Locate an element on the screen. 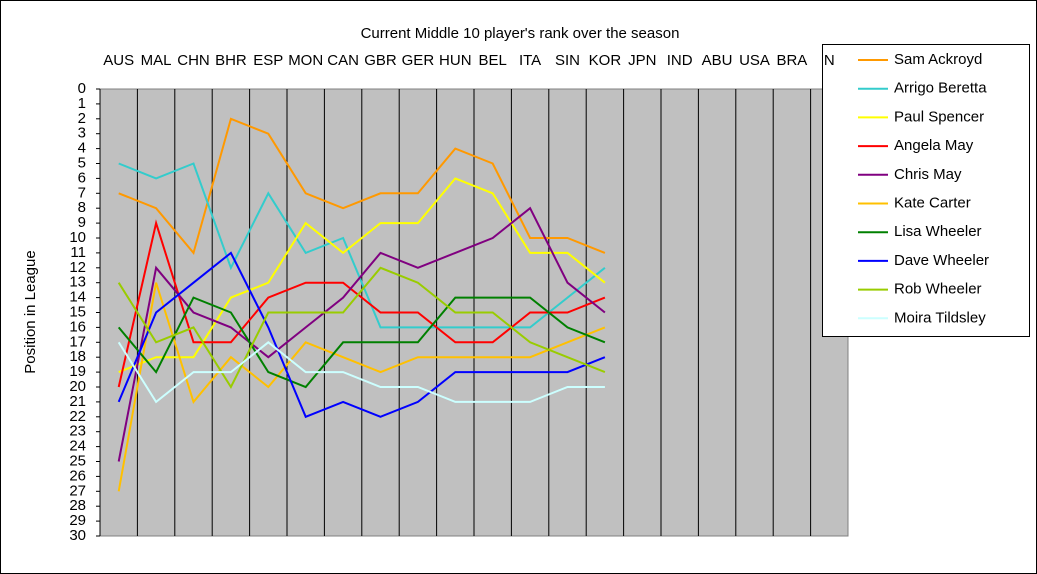 The height and width of the screenshot is (574, 1037). y-tick-label: 16 is located at coordinates (77, 326).